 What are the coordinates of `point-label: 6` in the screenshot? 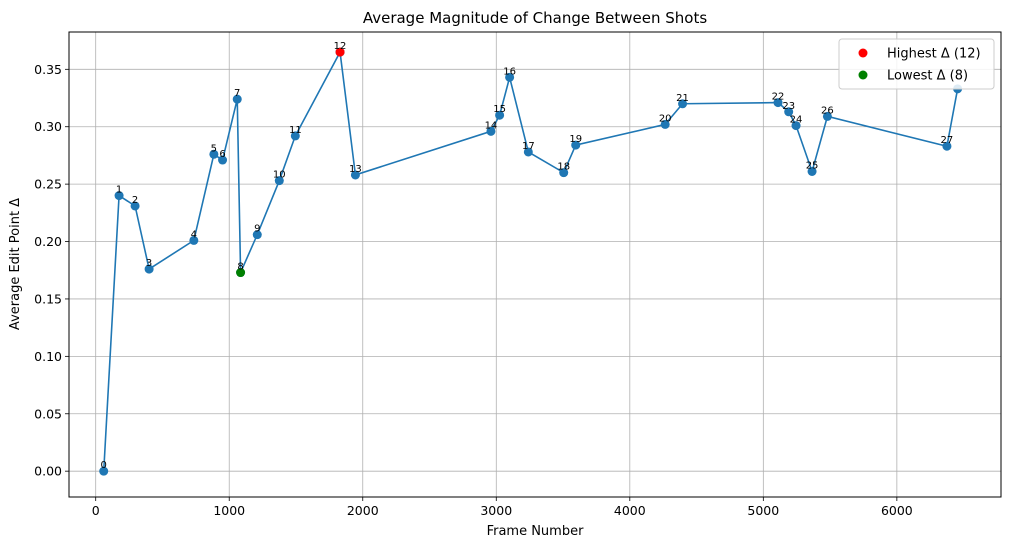 It's located at (222, 154).